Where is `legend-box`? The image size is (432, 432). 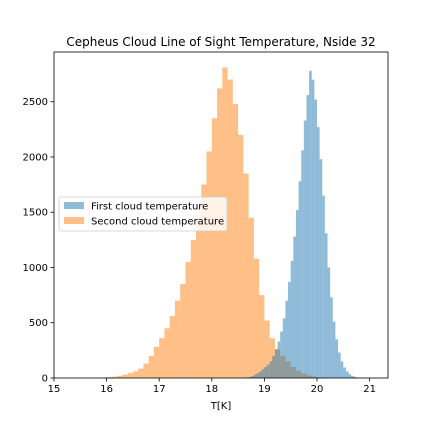
legend-box is located at coordinates (143, 214).